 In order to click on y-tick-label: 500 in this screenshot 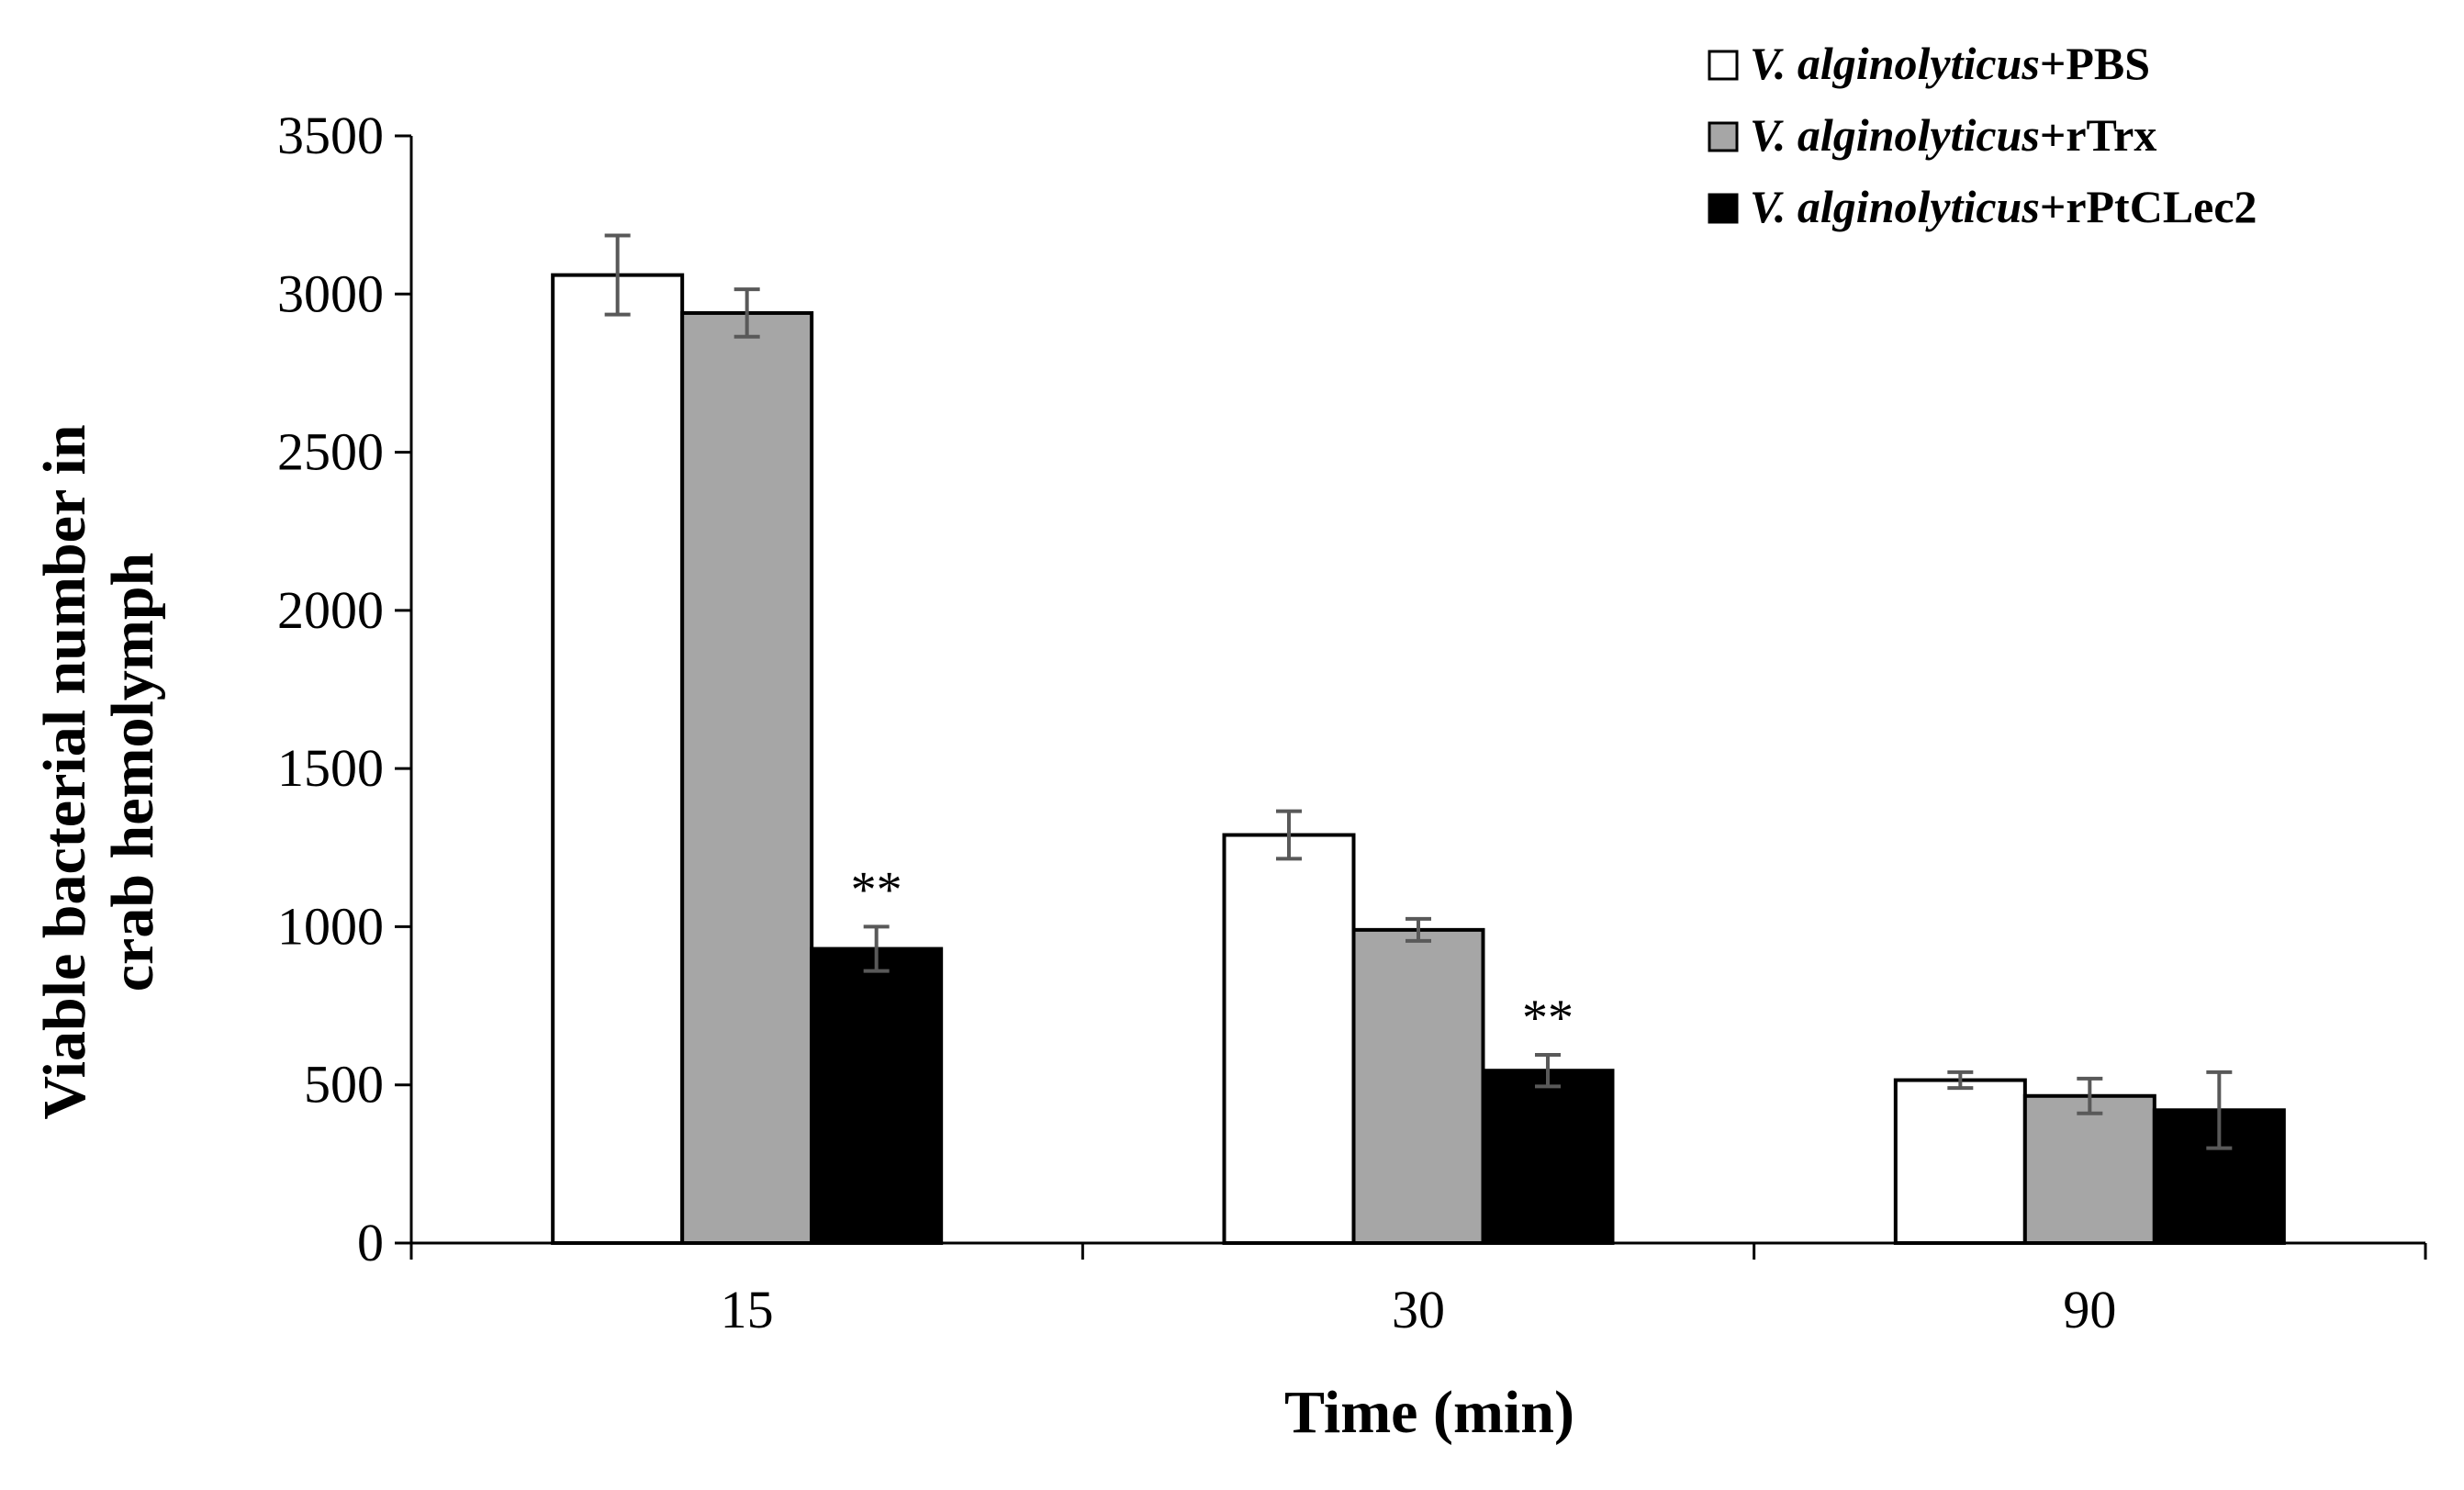, I will do `click(344, 1085)`.